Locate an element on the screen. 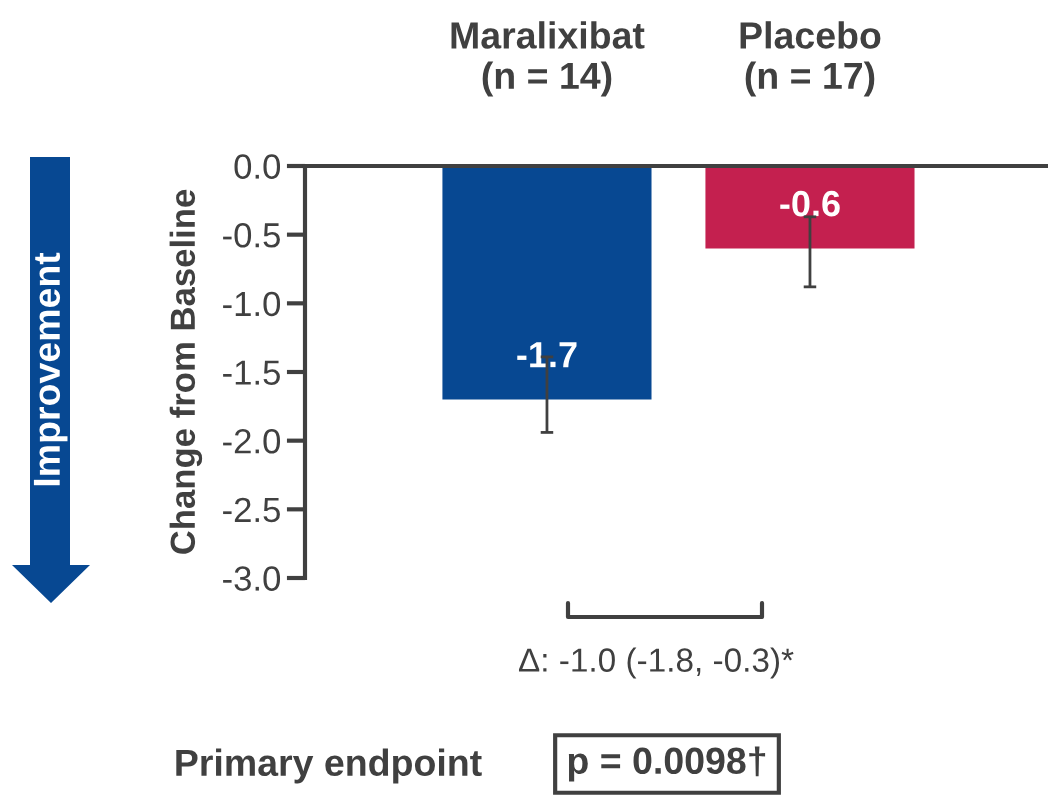 The width and height of the screenshot is (1048, 800). y-tick-label: -2.0 is located at coordinates (252, 441).